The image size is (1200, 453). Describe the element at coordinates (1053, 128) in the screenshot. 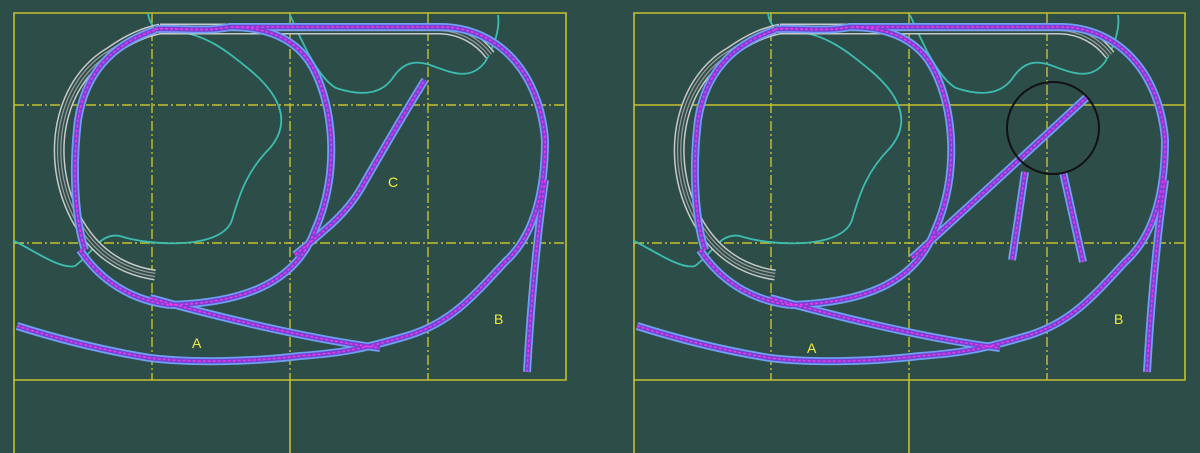

I see `turntable-circle` at that location.